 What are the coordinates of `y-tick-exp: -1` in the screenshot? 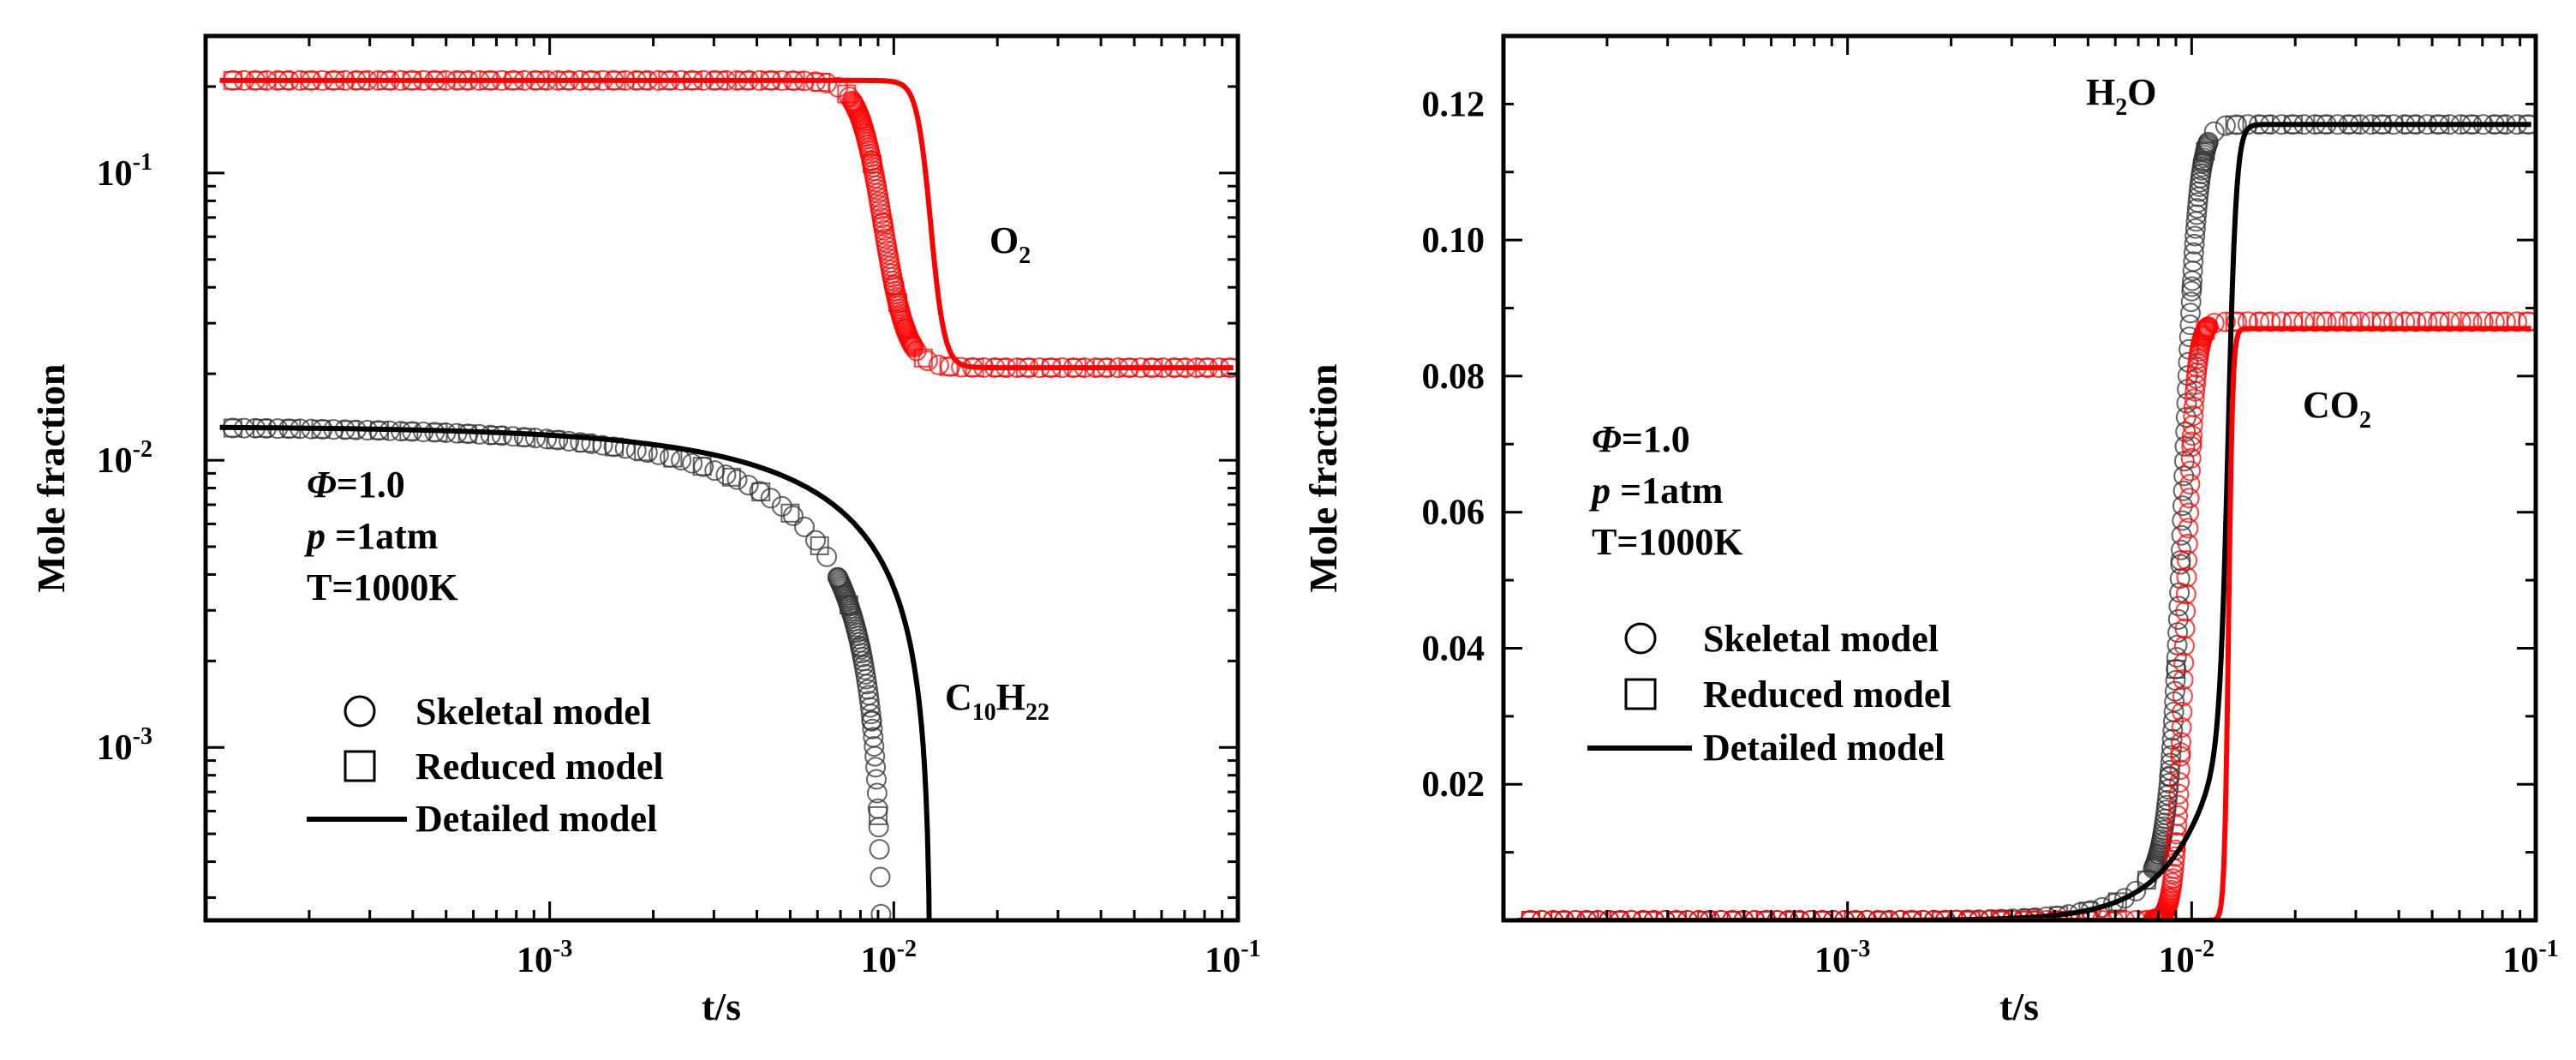 It's located at (142, 162).